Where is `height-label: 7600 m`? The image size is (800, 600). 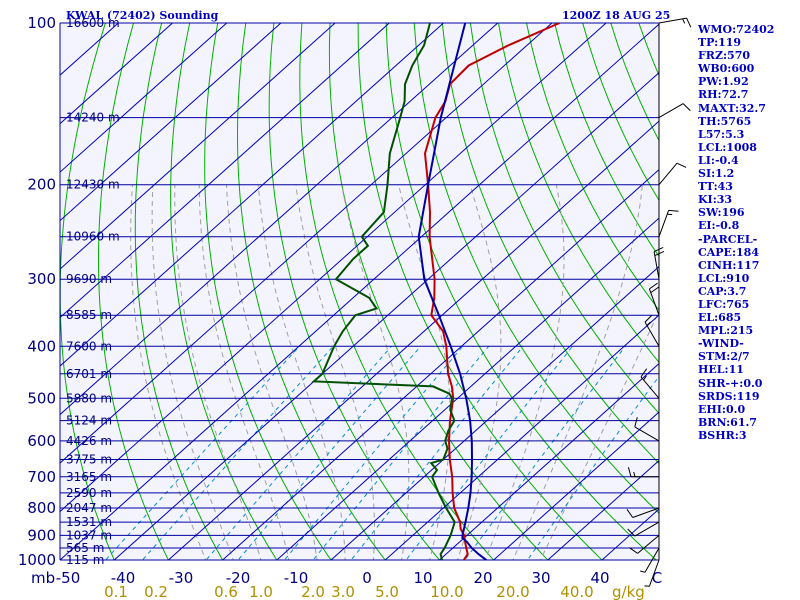 height-label: 7600 m is located at coordinates (89, 346).